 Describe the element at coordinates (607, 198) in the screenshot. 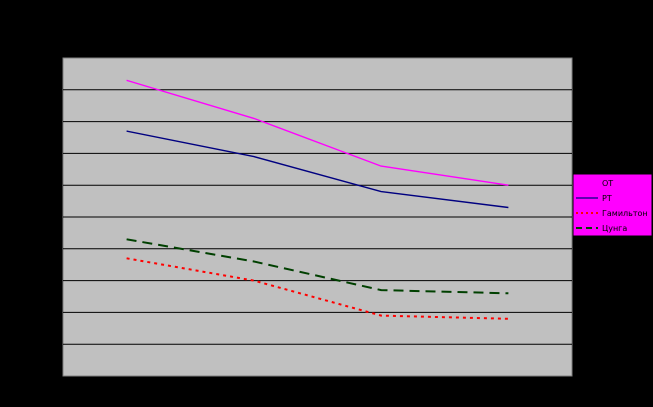

I see `legend-label-2: РТ` at that location.